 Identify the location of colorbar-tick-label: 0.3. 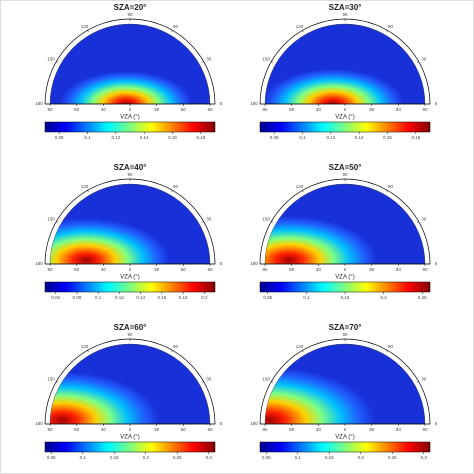
(424, 457).